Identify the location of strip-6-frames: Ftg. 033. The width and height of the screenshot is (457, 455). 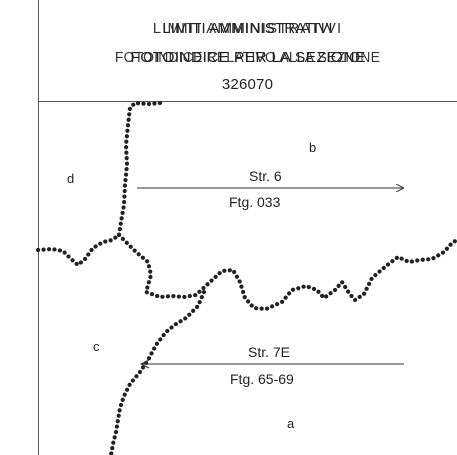
(255, 202).